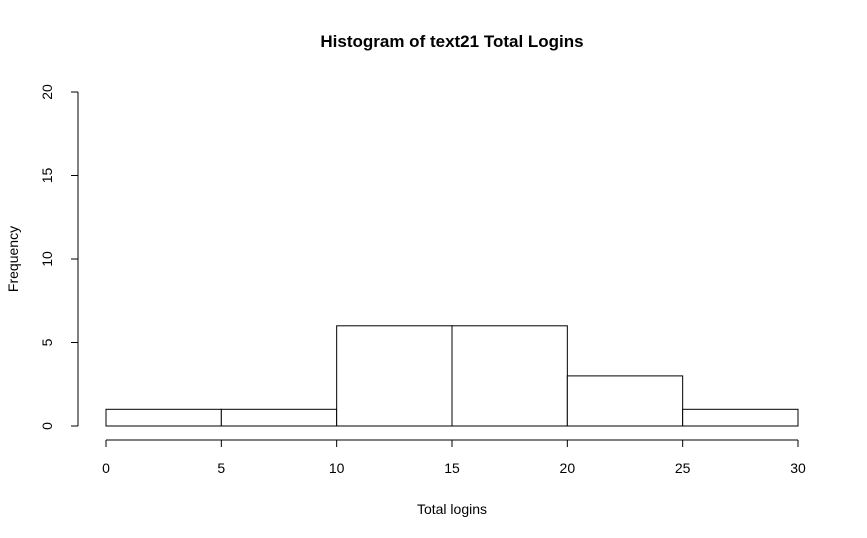  What do you see at coordinates (798, 468) in the screenshot?
I see `x-tick-label-6: 30` at bounding box center [798, 468].